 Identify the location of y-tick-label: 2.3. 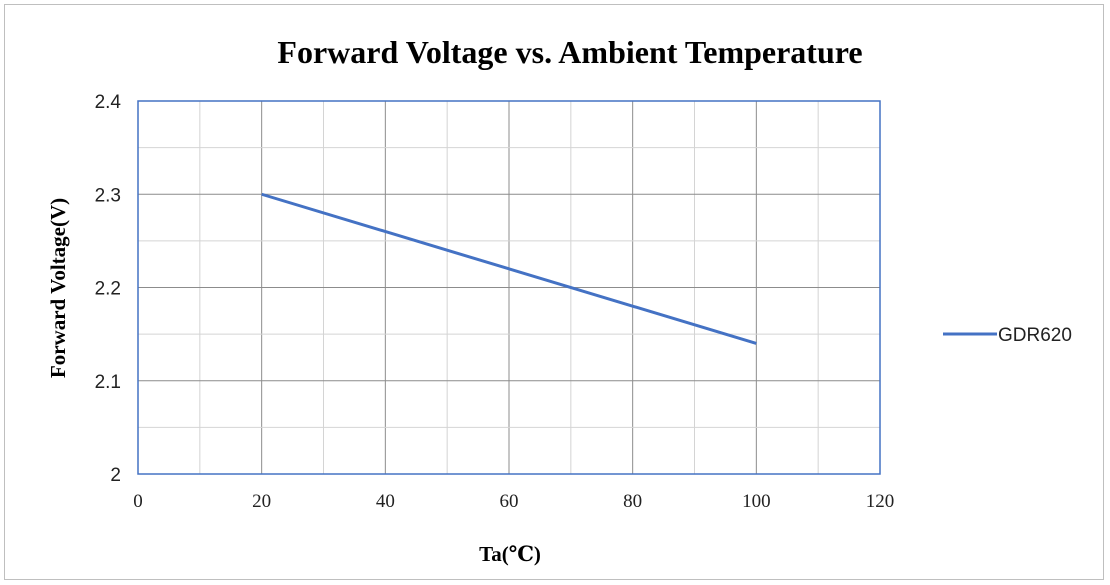
(108, 195).